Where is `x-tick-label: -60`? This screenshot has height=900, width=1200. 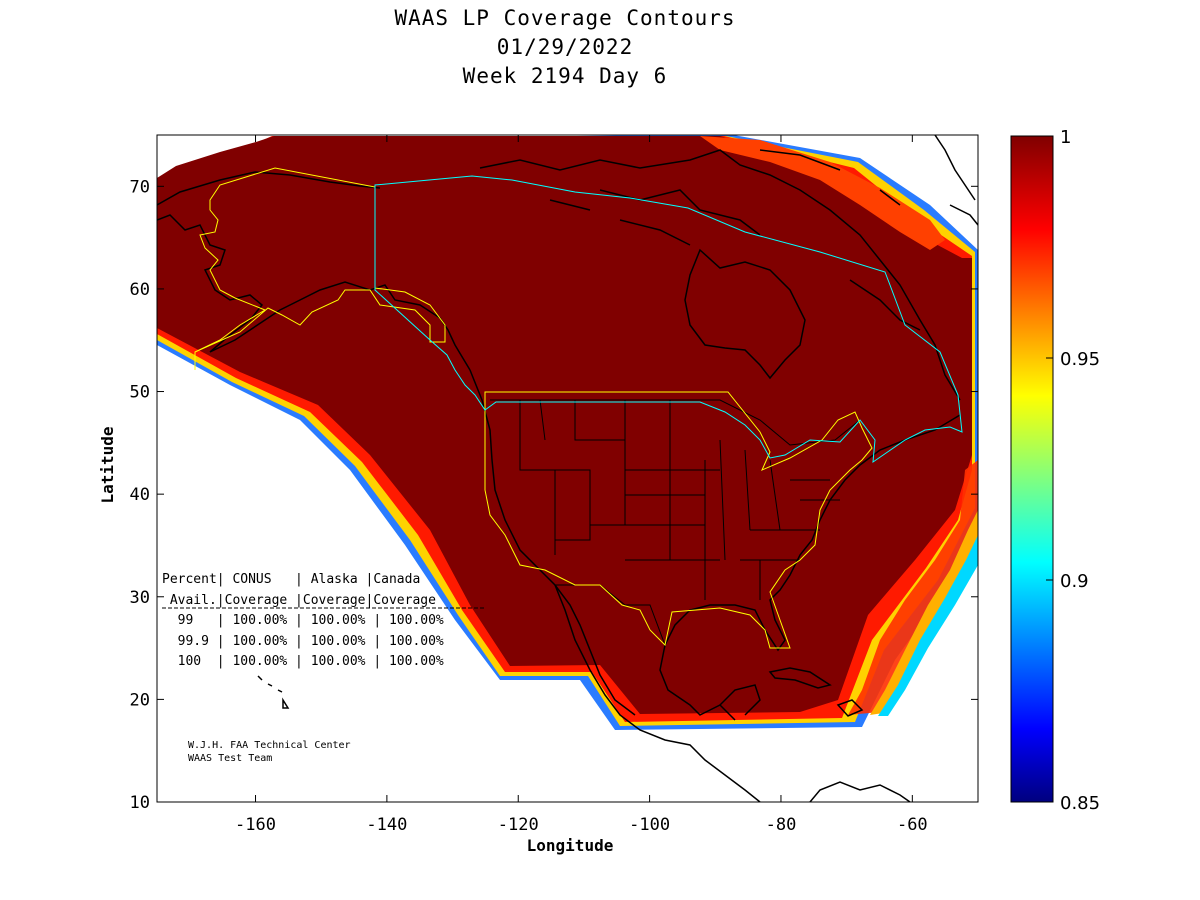
x-tick-label: -60 is located at coordinates (912, 825).